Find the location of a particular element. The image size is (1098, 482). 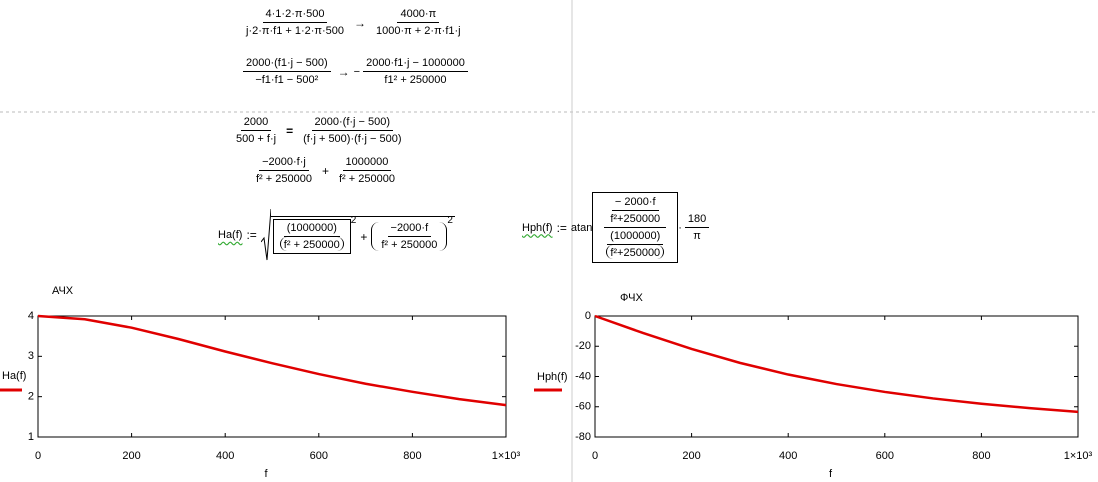

denominator: 1000·π + 2·π·f1·j is located at coordinates (418, 31).